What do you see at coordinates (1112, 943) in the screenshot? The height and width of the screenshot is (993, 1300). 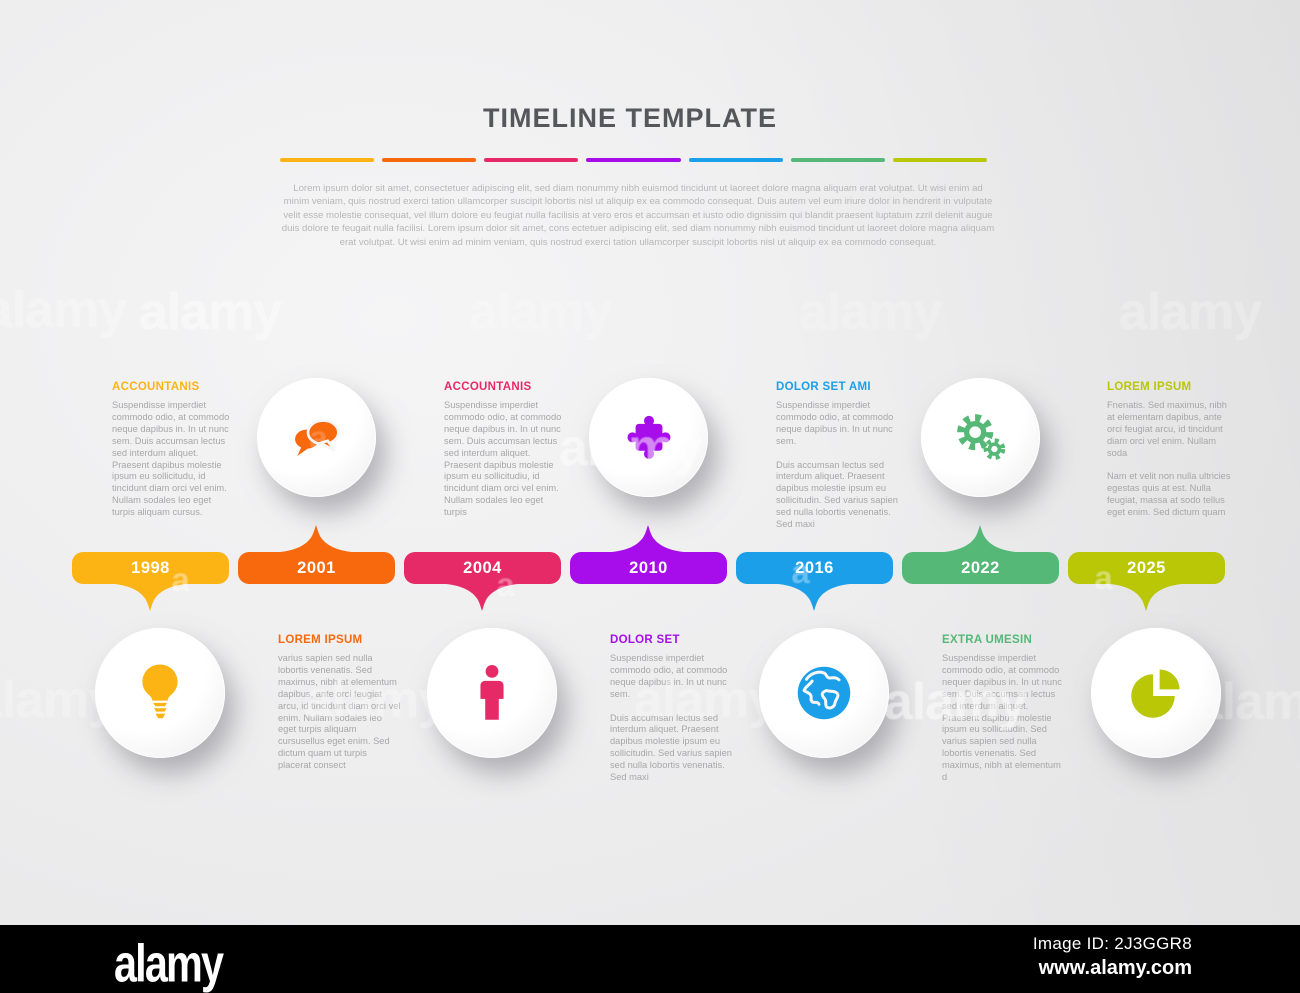 I see `image-id-label: Image ID: 2J3GGR8` at bounding box center [1112, 943].